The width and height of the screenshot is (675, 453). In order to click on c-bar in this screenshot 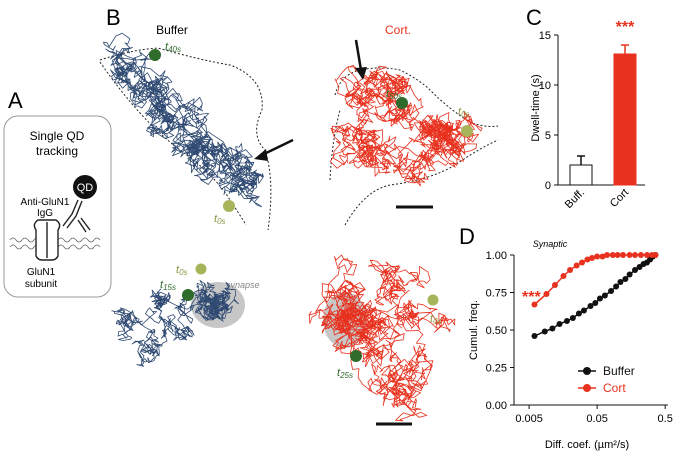, I will do `click(625, 119)`.